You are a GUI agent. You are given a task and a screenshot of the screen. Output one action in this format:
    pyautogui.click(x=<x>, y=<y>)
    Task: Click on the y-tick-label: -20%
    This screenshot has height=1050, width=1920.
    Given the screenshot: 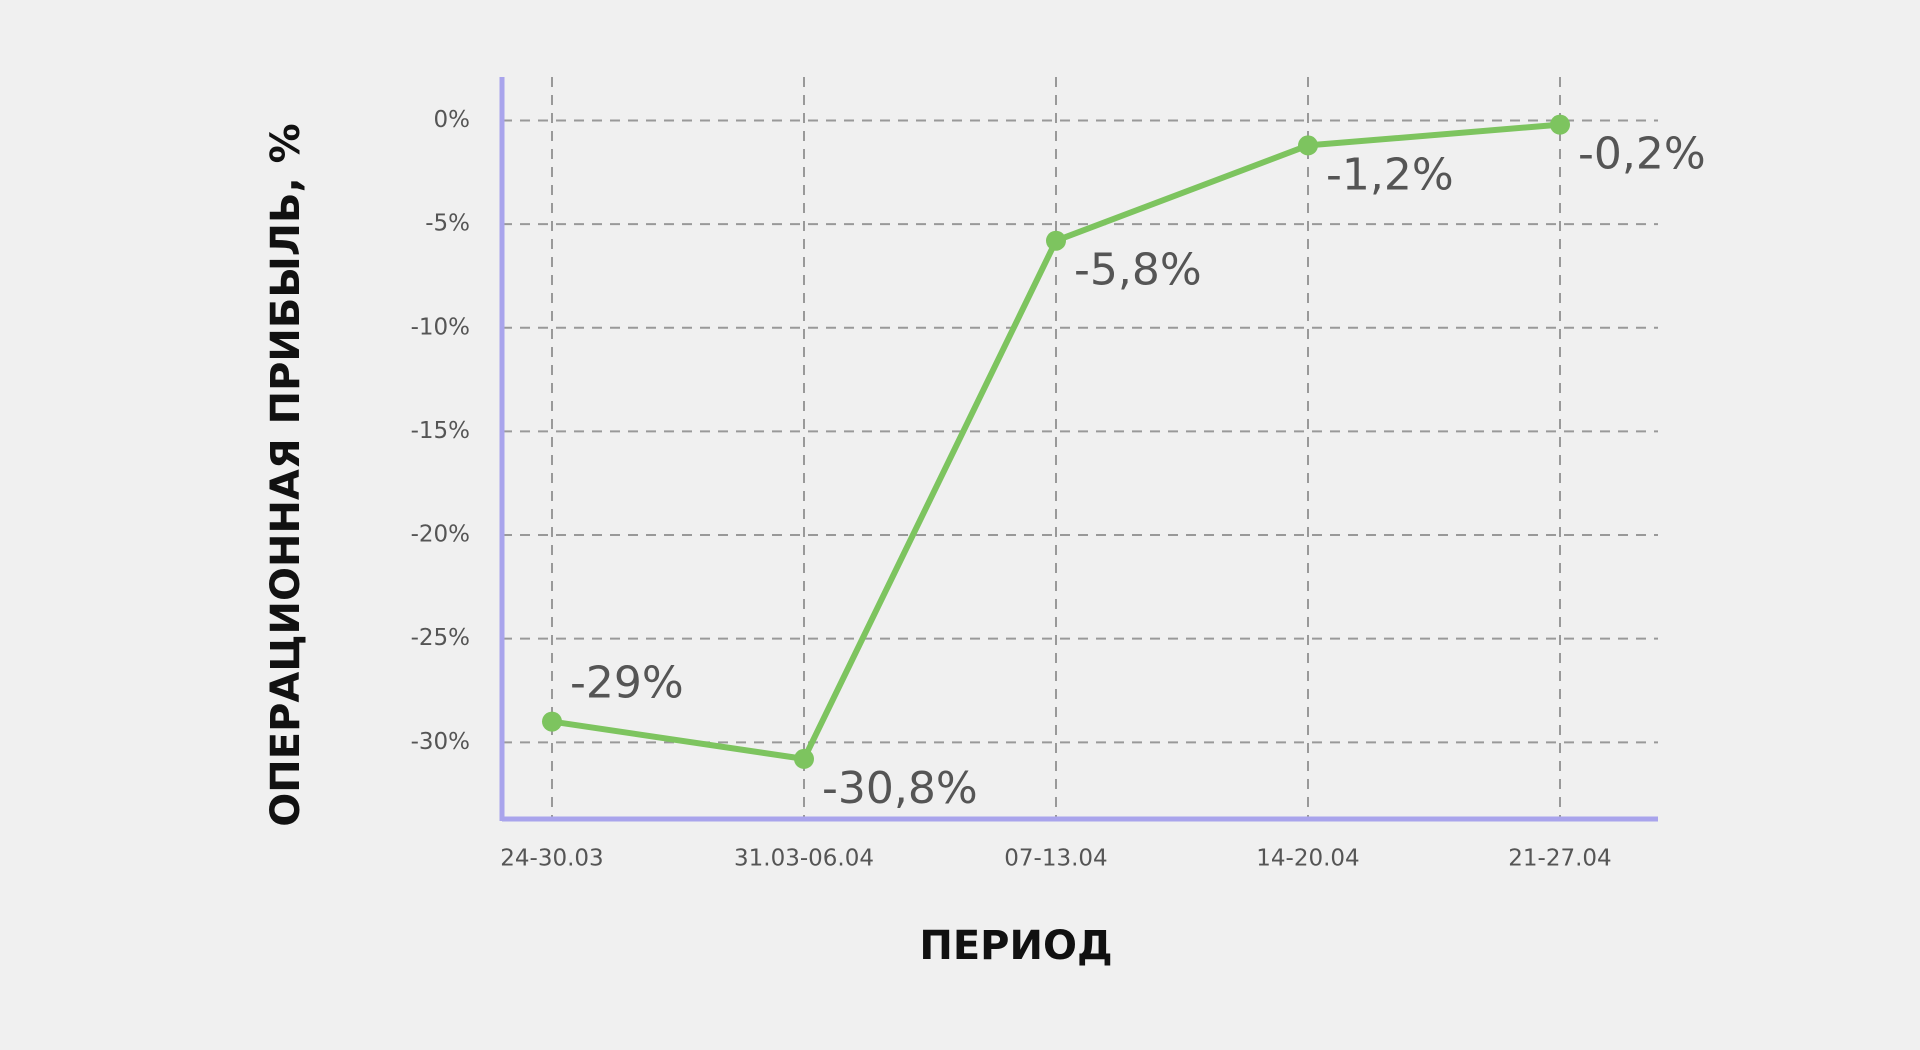 What is the action you would take?
    pyautogui.click(x=440, y=535)
    